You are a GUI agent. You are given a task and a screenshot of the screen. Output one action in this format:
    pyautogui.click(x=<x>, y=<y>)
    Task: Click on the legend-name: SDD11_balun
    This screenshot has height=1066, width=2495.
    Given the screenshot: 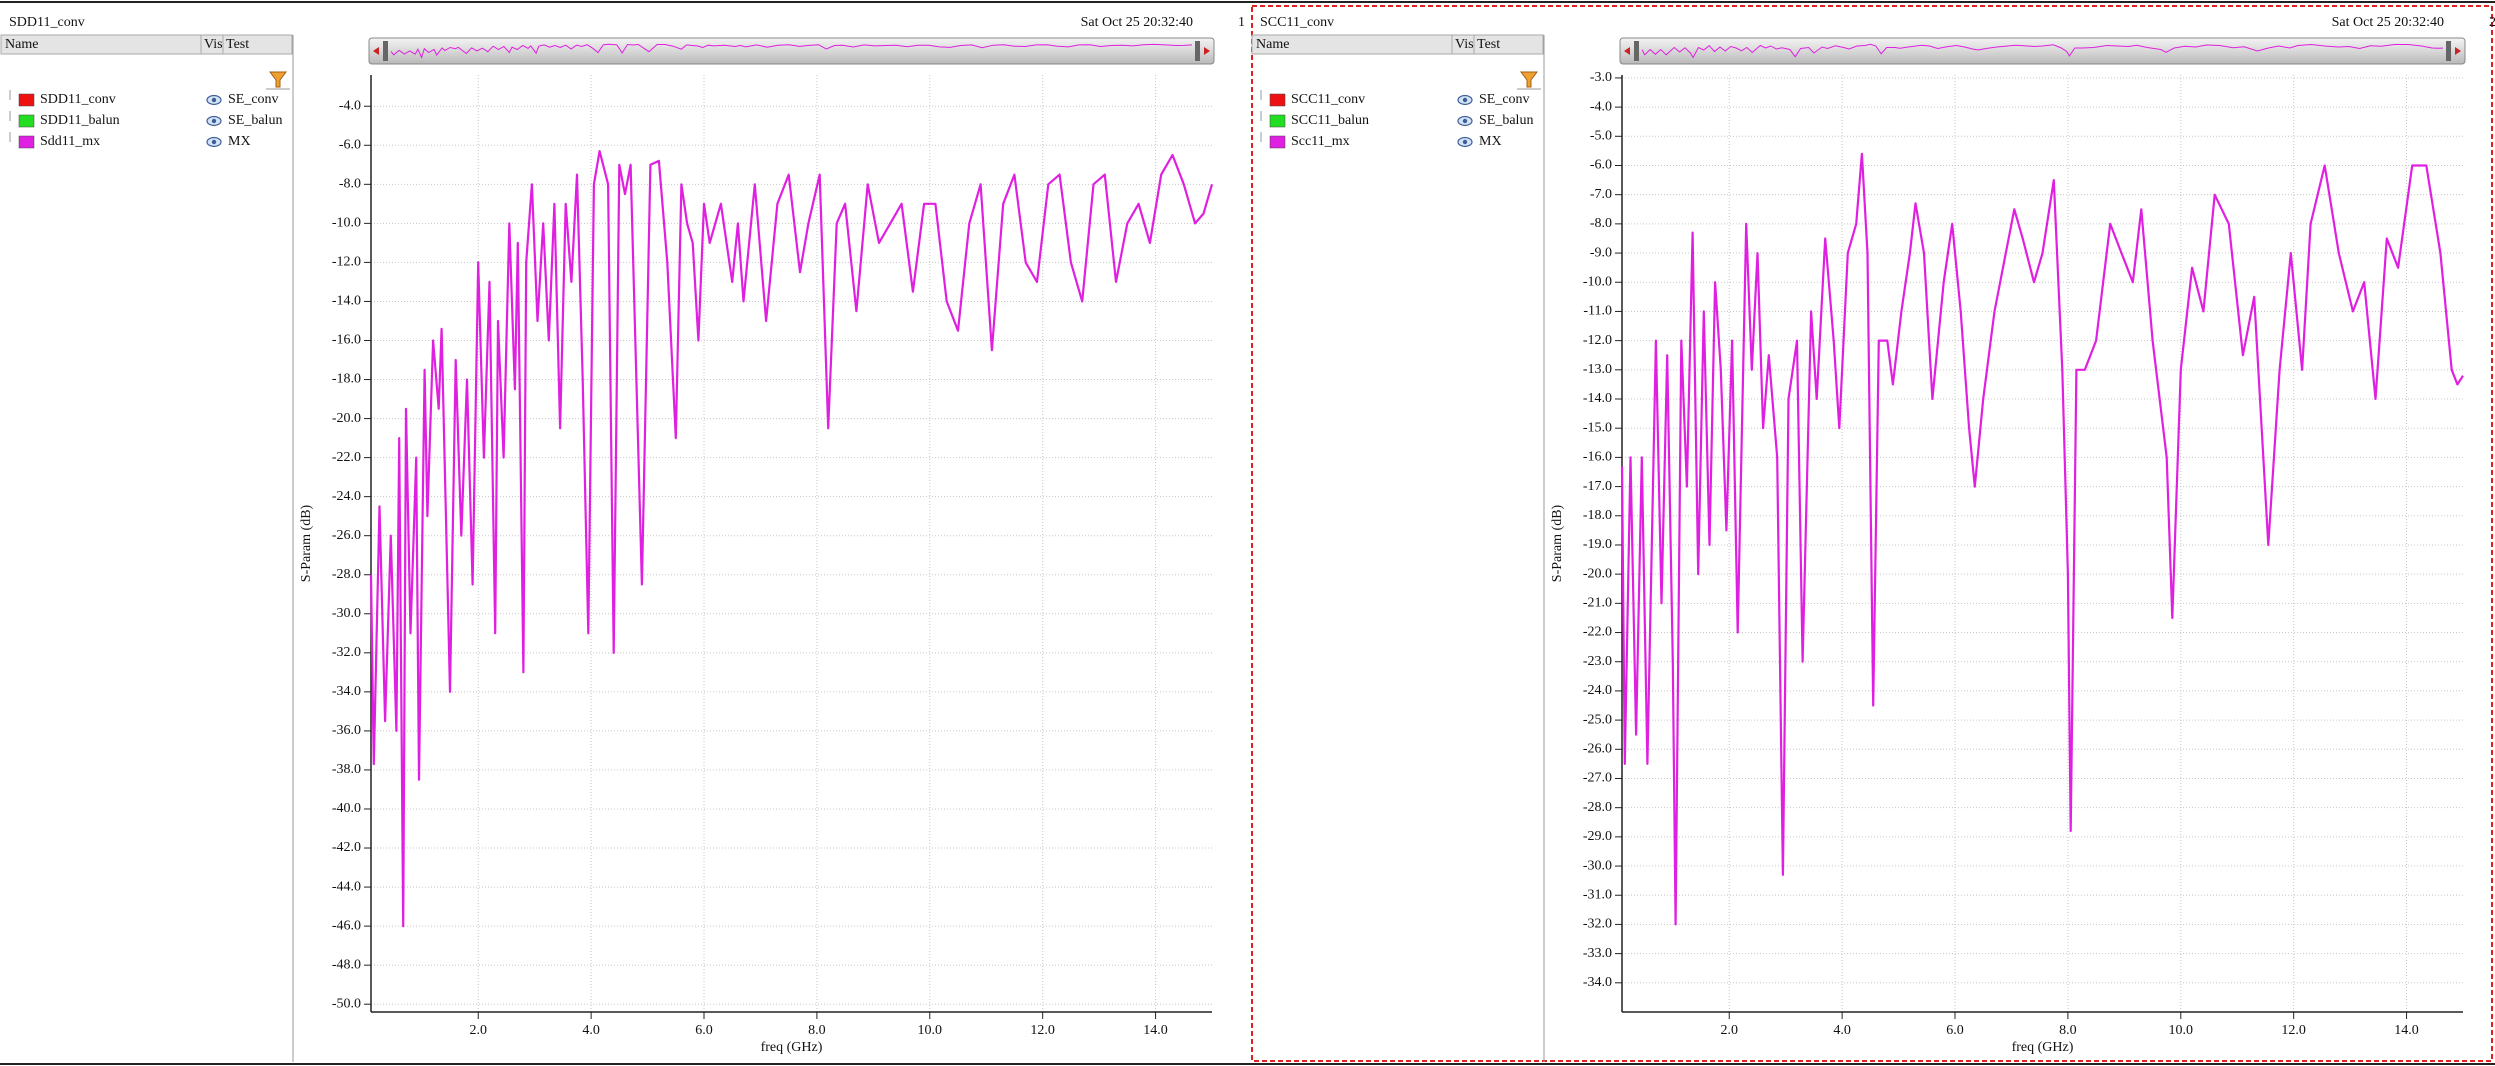 What is the action you would take?
    pyautogui.click(x=80, y=120)
    